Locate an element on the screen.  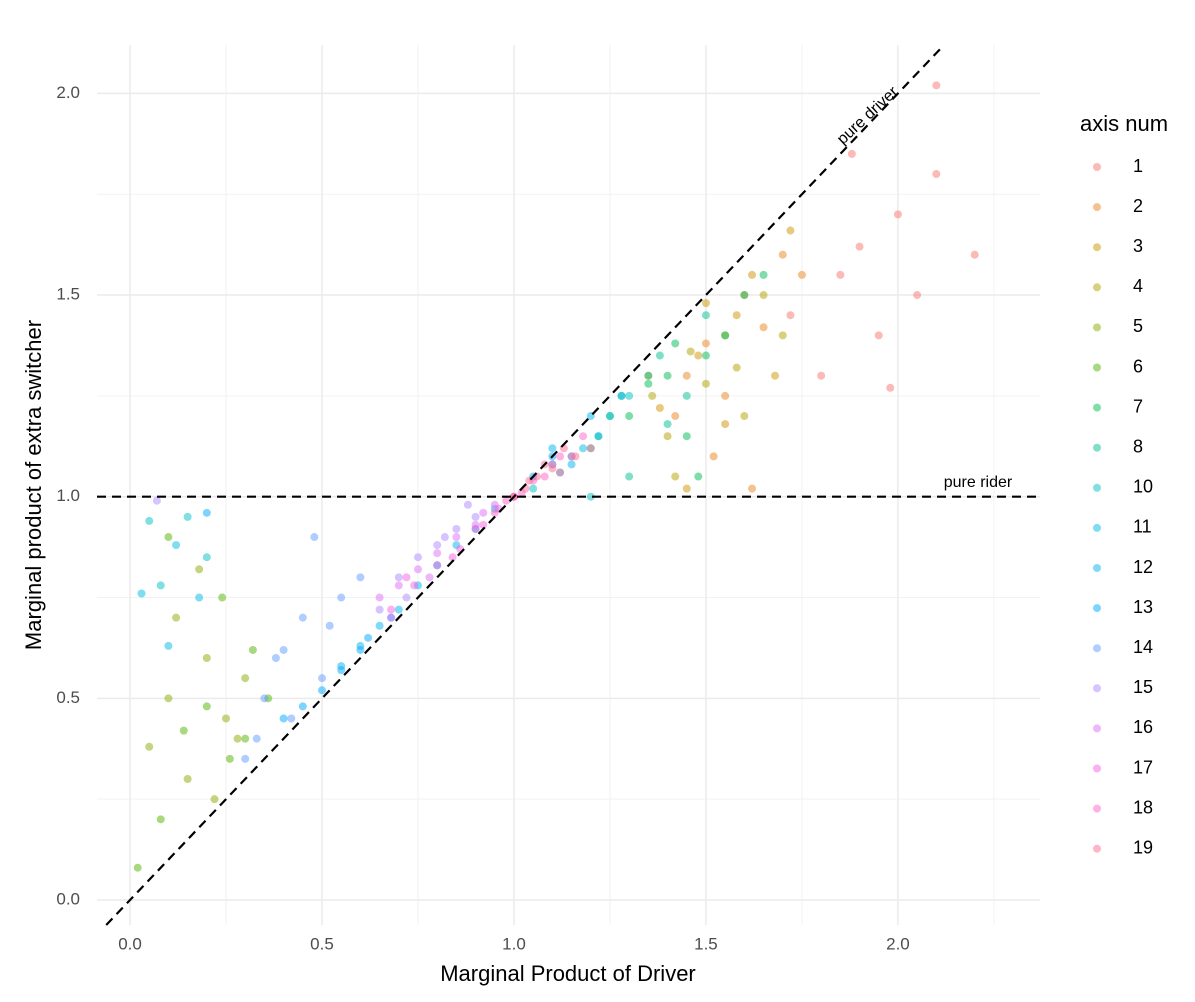
legend-label: 13 is located at coordinates (1143, 607).